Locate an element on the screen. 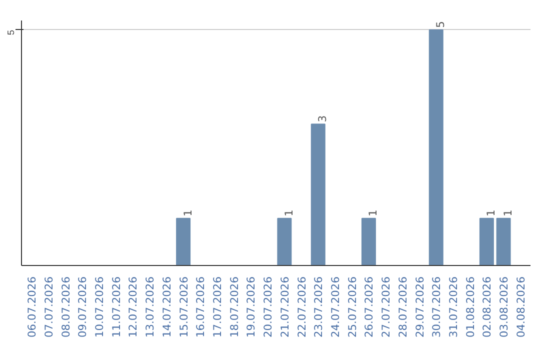 This screenshot has height=340, width=540. x-tick-label: 12.07.2026 is located at coordinates (133, 307).